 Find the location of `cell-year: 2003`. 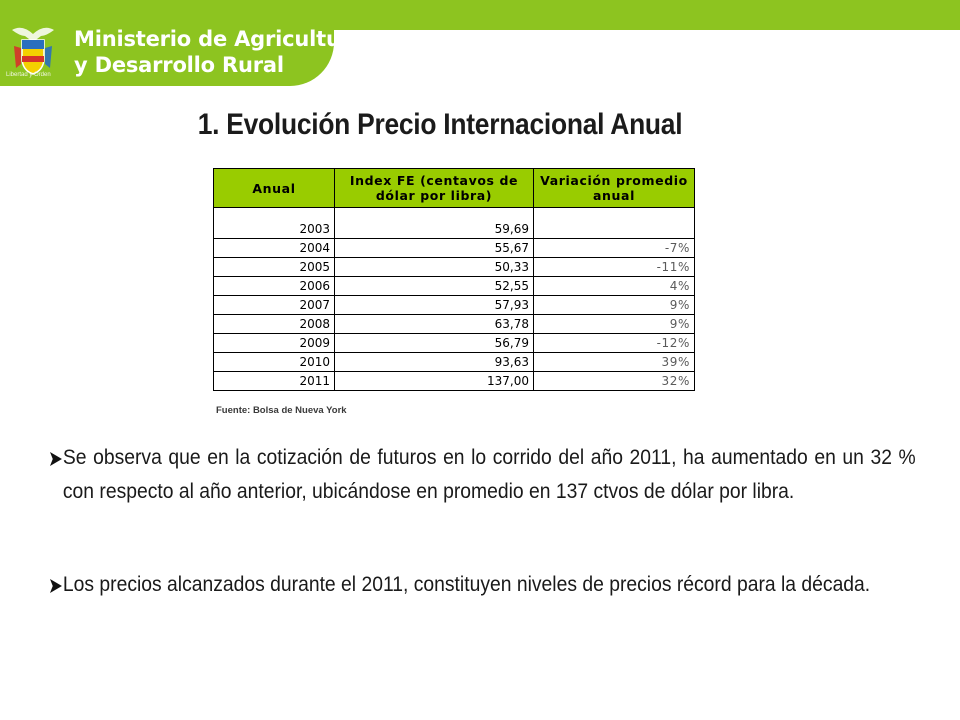

cell-year: 2003 is located at coordinates (274, 223).